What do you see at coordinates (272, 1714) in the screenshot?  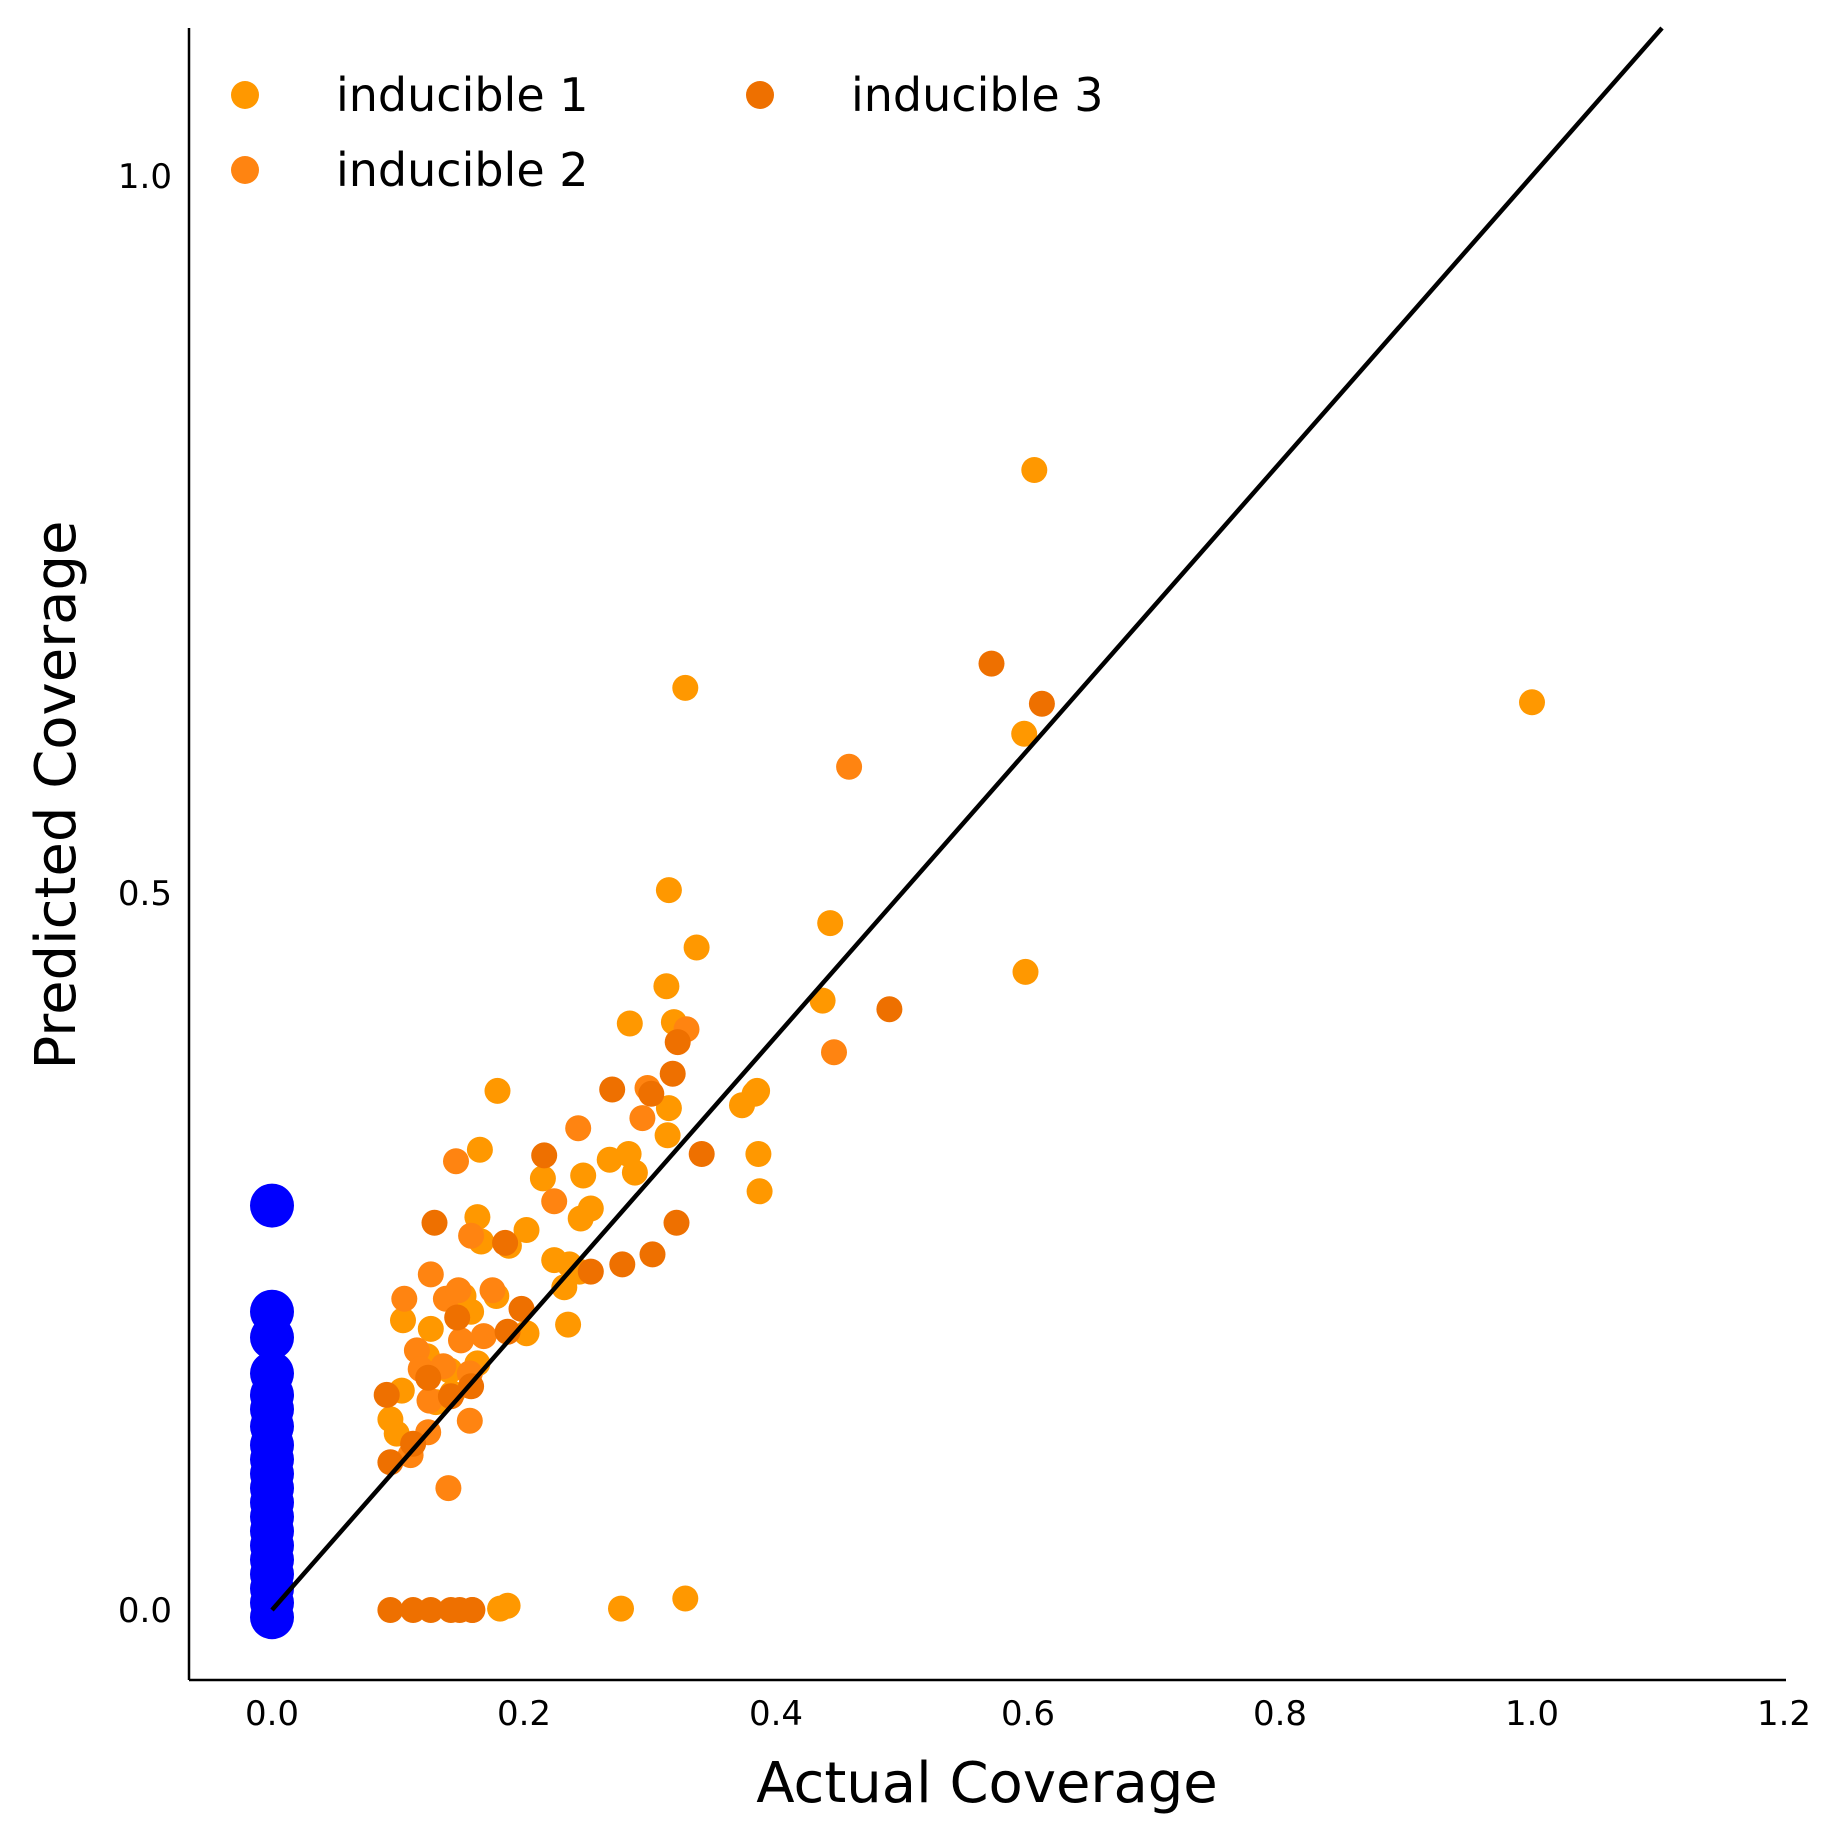 I see `x-tick-label: 0.0` at bounding box center [272, 1714].